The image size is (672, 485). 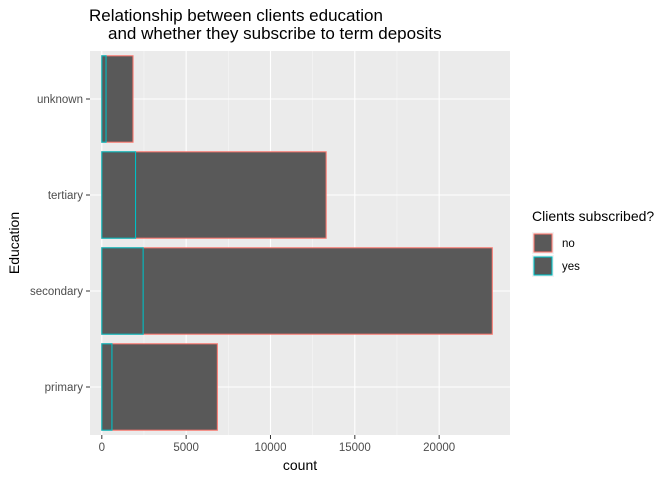 I want to click on bar-yes-secondary, so click(x=122, y=291).